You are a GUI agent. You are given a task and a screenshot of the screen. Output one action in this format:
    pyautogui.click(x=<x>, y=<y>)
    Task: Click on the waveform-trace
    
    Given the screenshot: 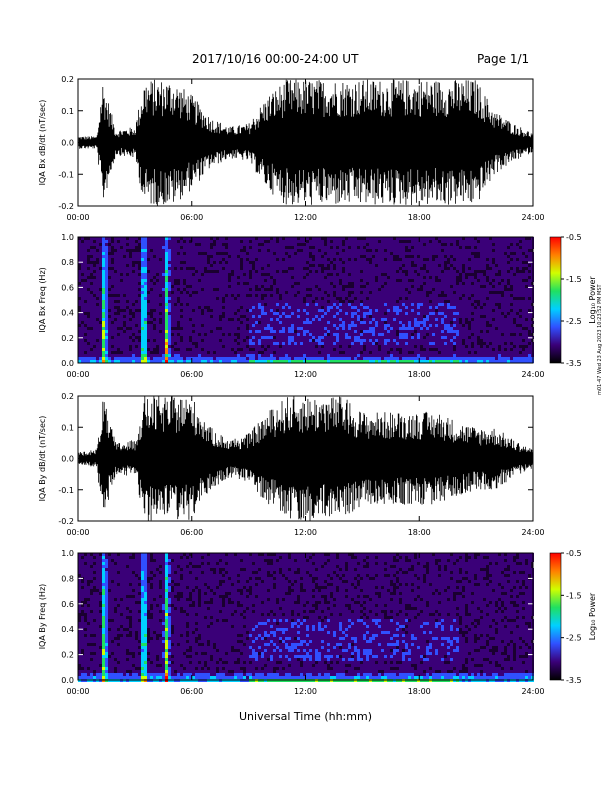 What is the action you would take?
    pyautogui.click(x=305, y=142)
    